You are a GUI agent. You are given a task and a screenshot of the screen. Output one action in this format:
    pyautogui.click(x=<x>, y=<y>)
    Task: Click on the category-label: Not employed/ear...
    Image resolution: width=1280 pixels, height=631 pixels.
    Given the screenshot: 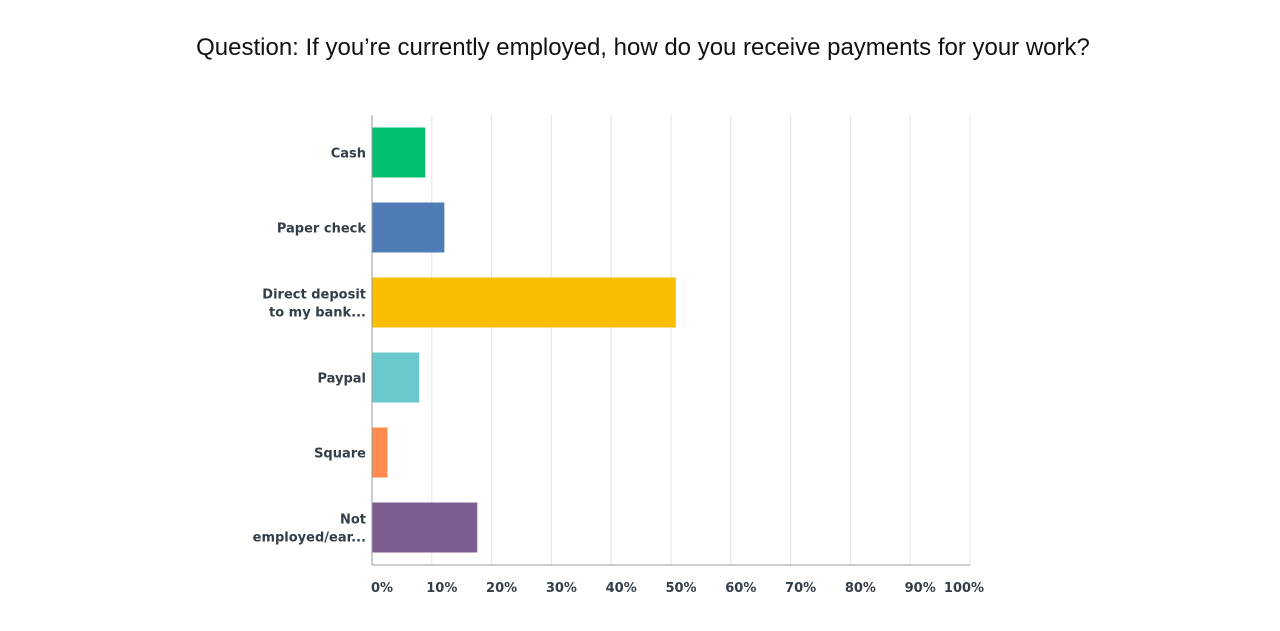 What is the action you would take?
    pyautogui.click(x=309, y=529)
    